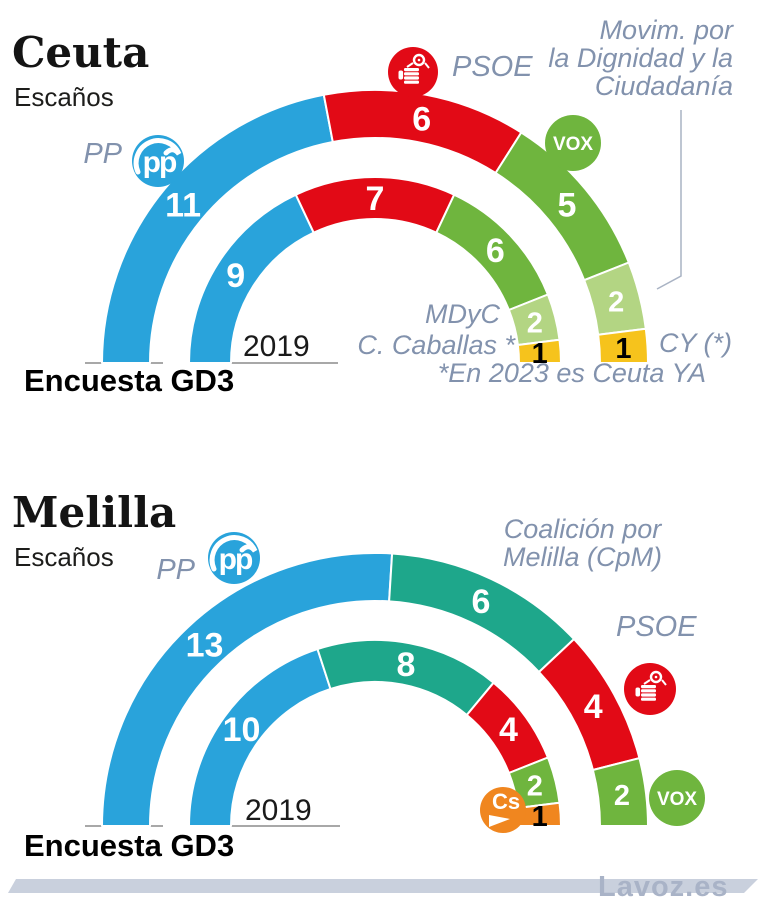 The height and width of the screenshot is (912, 768). What do you see at coordinates (205, 646) in the screenshot?
I see `melilla-seat-count-pp: 13` at bounding box center [205, 646].